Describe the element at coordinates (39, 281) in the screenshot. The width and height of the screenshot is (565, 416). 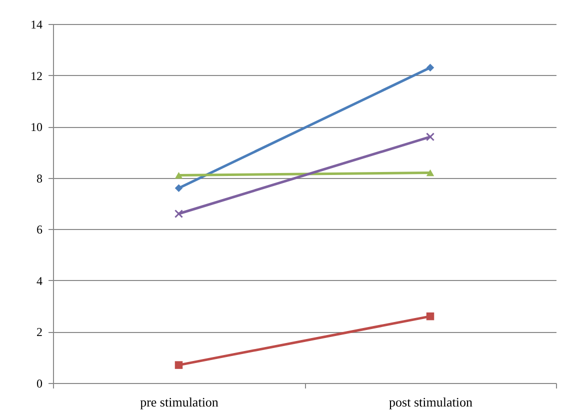
I see `y-tick-label: 4` at that location.